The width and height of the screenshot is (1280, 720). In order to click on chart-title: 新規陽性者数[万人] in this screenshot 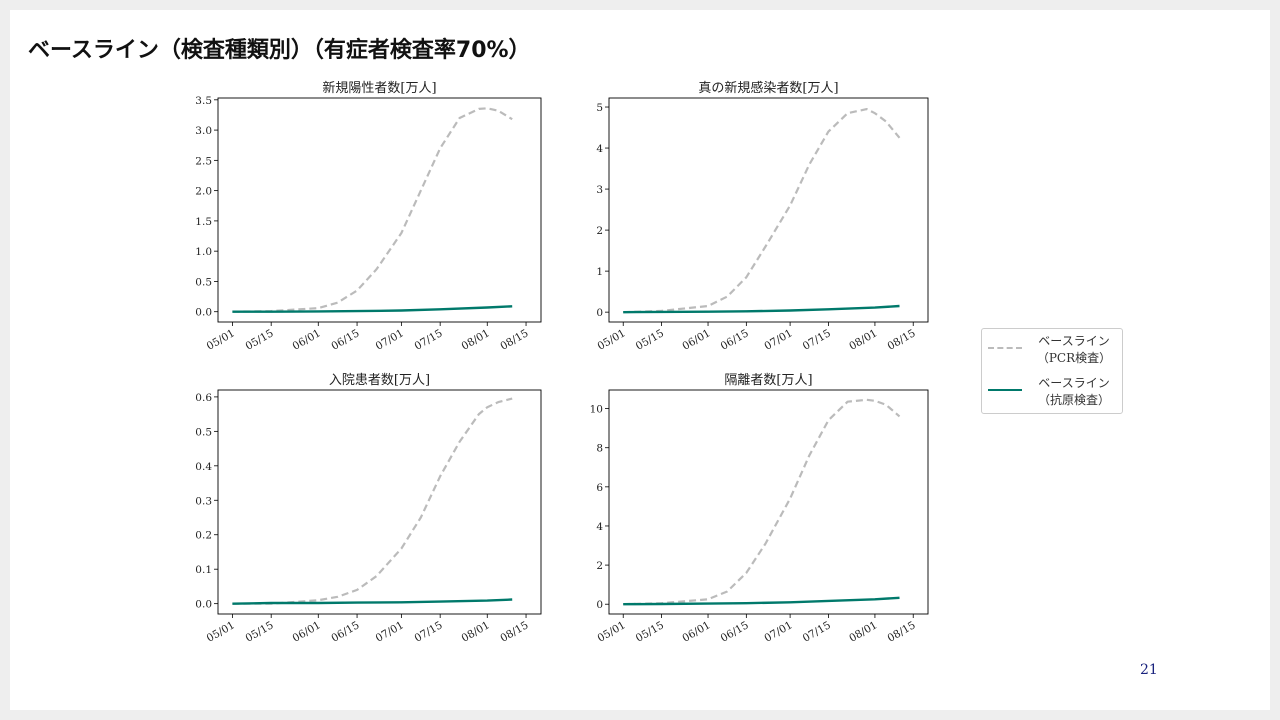, I will do `click(379, 88)`.